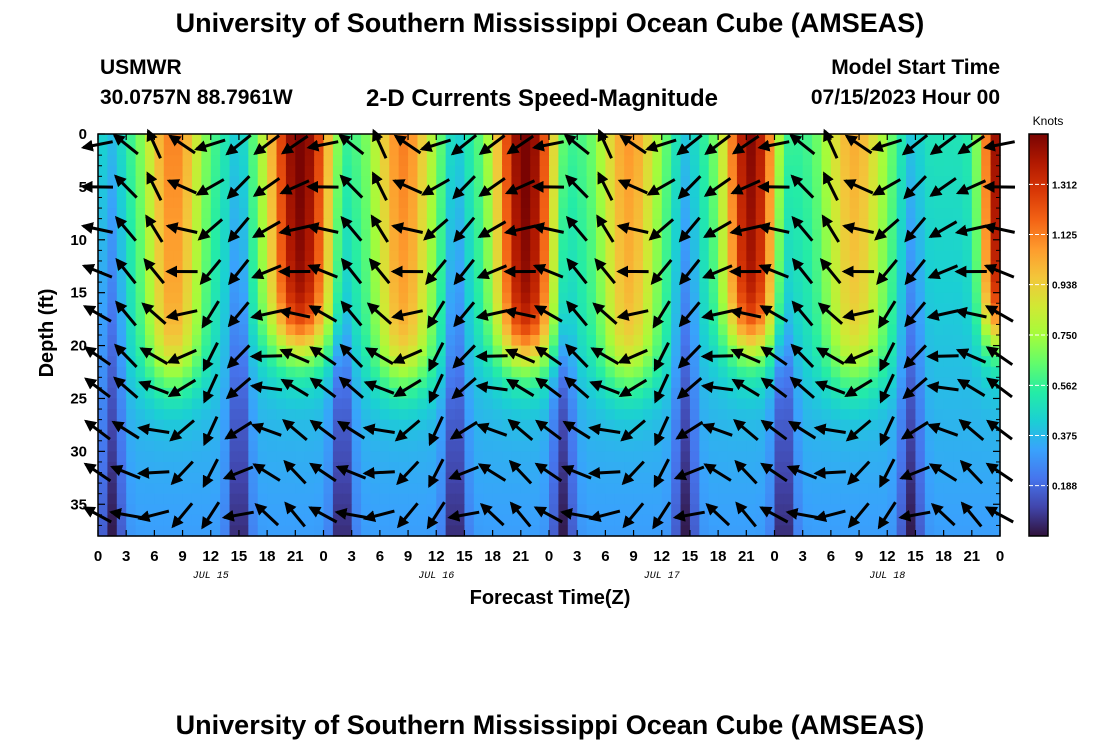  Describe the element at coordinates (549, 556) in the screenshot. I see `x-tick-label: 0` at that location.